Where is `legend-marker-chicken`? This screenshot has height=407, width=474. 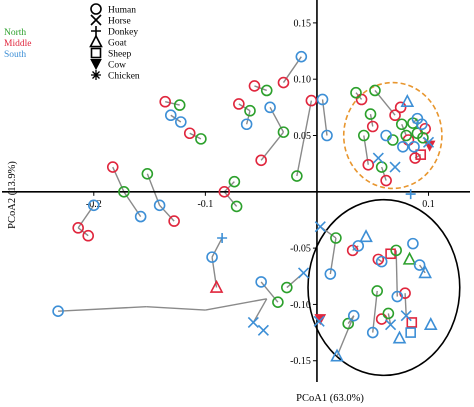 legend-marker-chicken is located at coordinates (96, 75).